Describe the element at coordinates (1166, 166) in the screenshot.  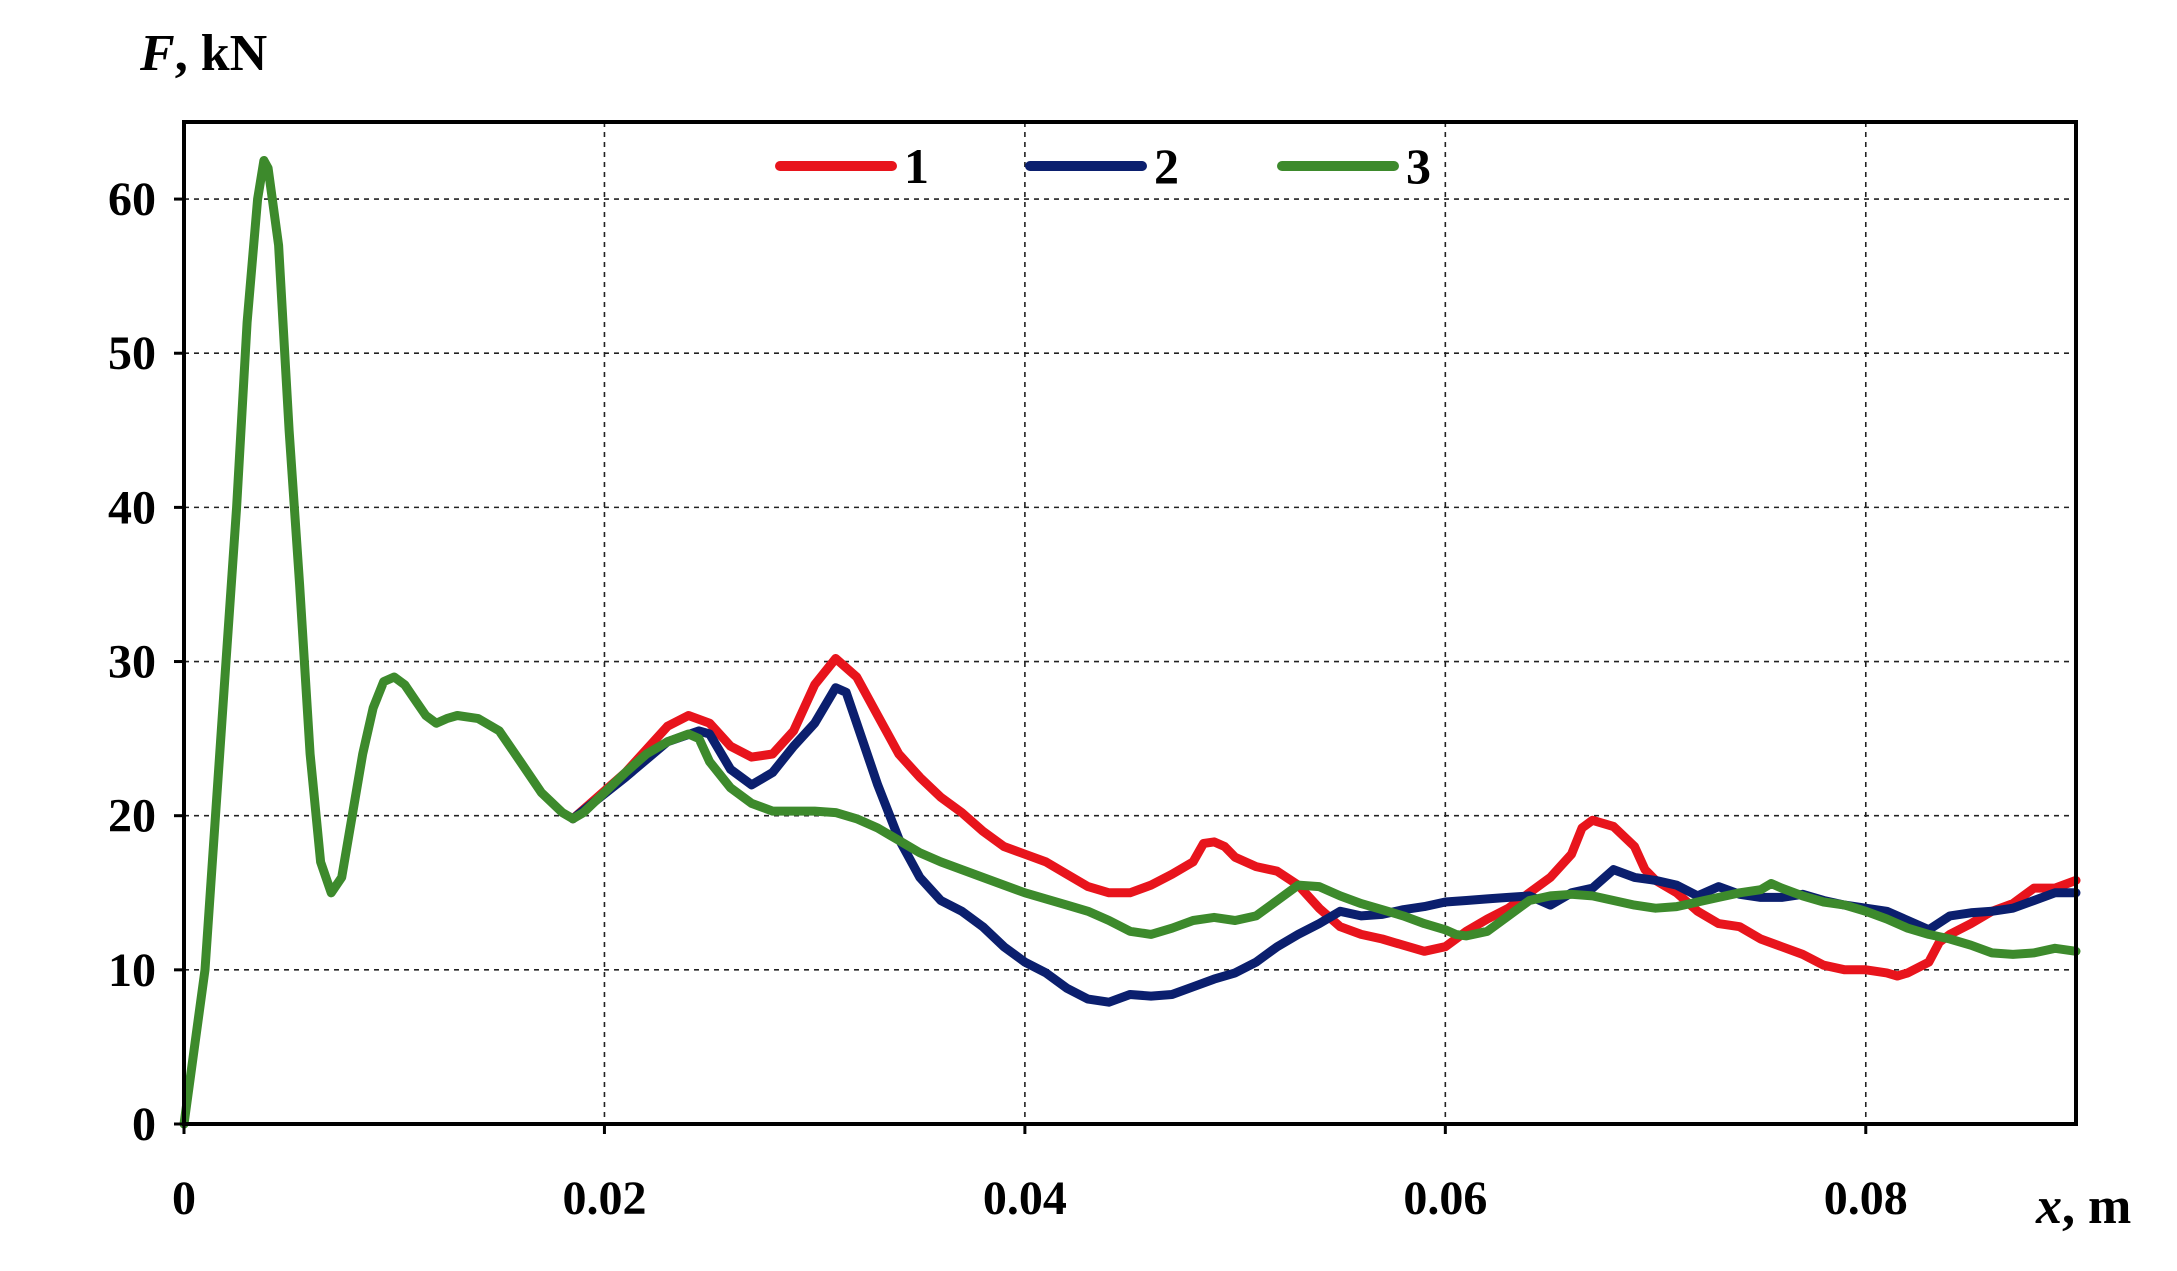
I see `legend-label-2: 2` at that location.